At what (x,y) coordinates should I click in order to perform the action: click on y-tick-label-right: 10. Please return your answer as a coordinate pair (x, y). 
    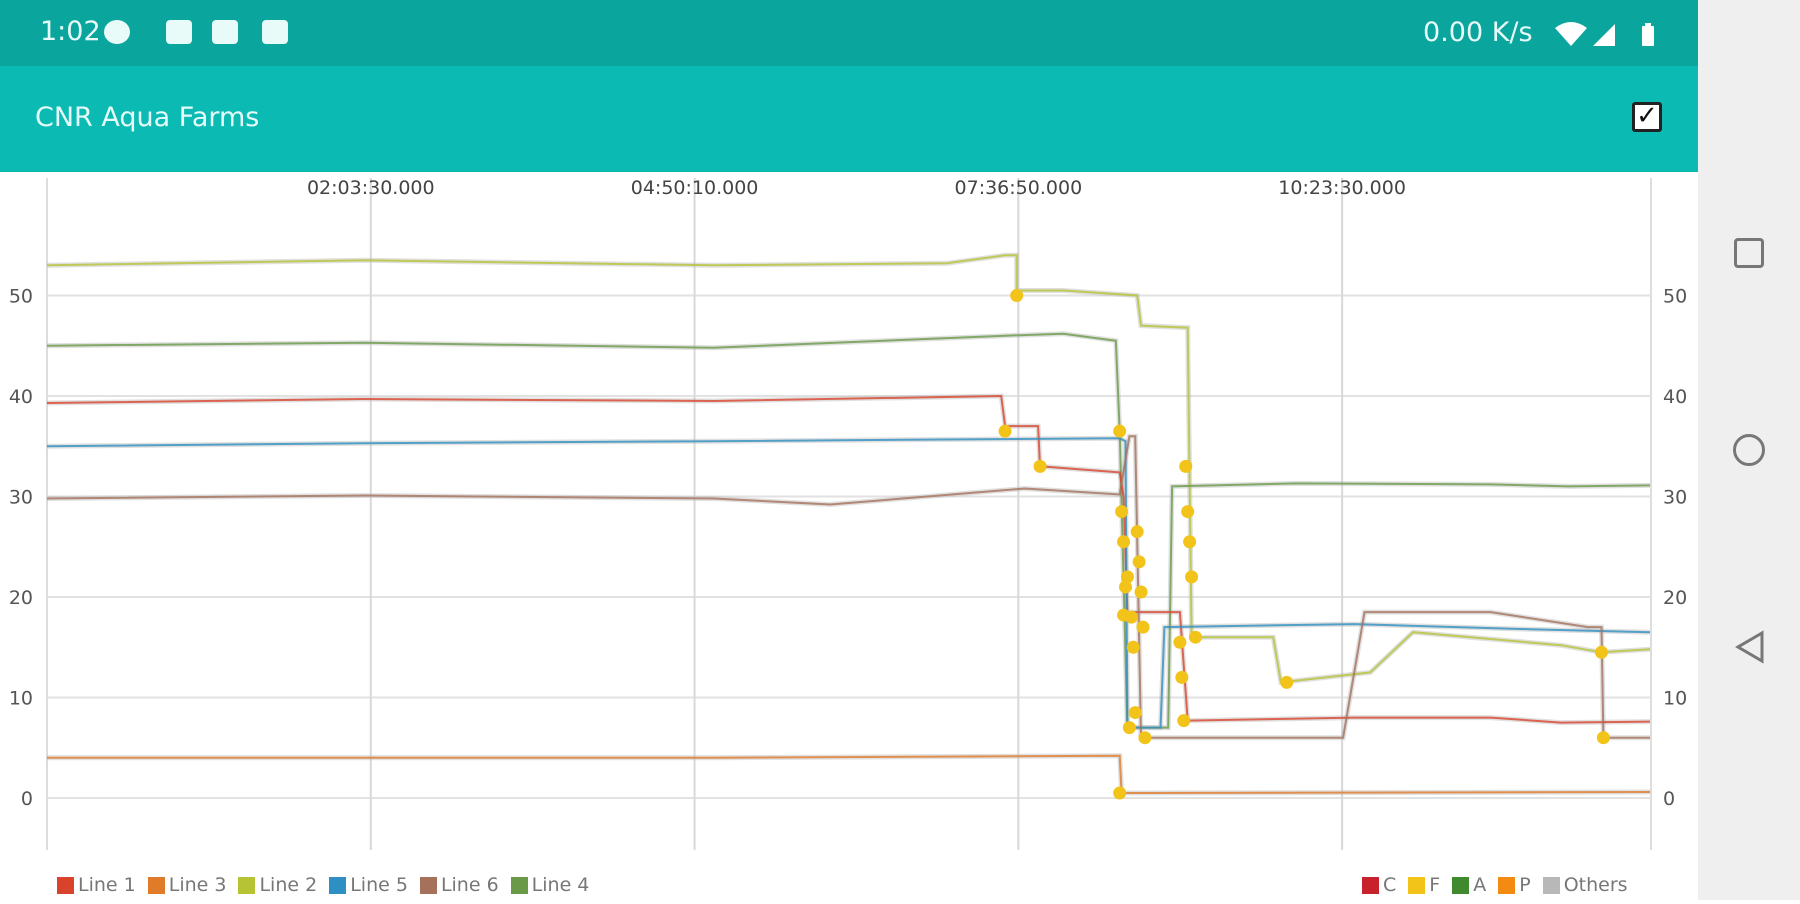
    Looking at the image, I should click on (1675, 699).